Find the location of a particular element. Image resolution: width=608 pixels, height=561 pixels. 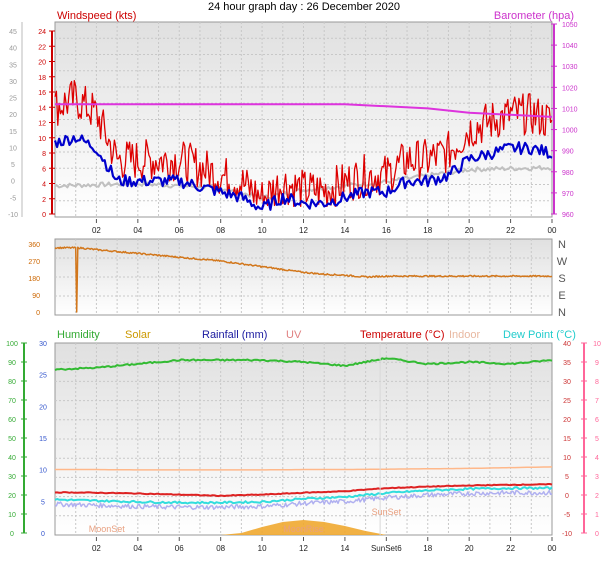

legend-item: UV is located at coordinates (294, 335).